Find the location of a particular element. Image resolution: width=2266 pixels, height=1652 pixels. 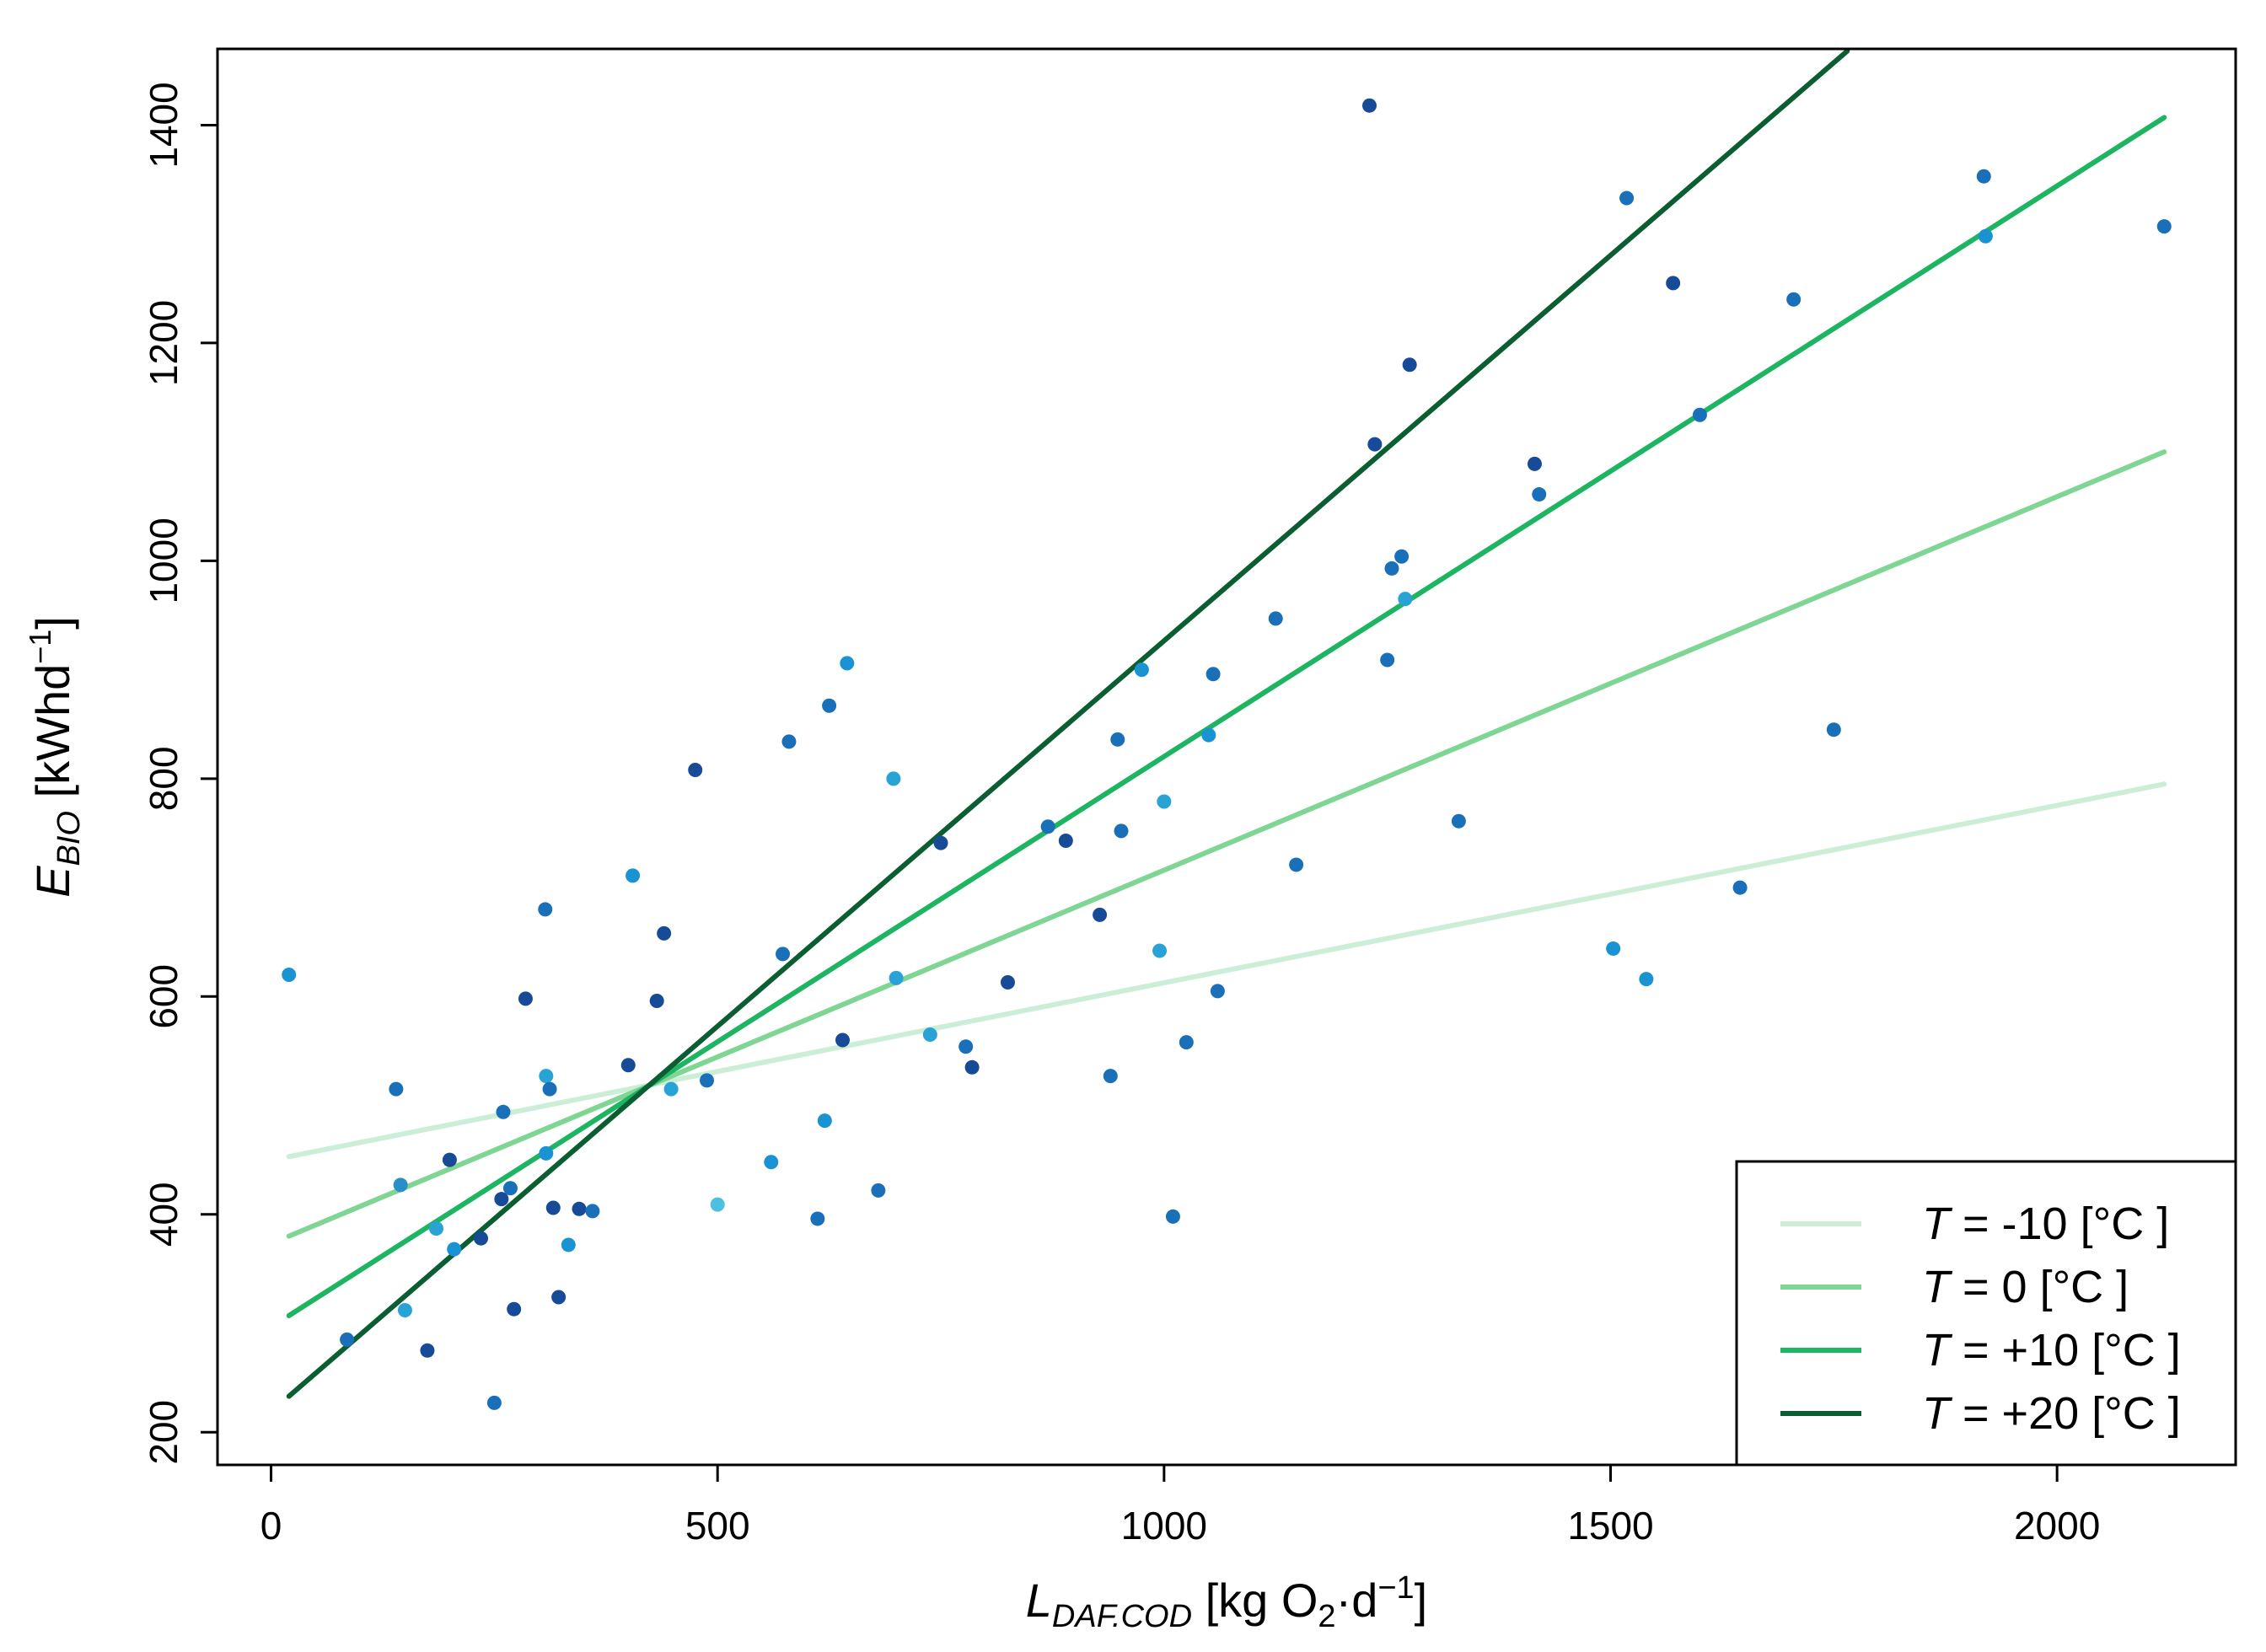

x-tick-label: 500 is located at coordinates (717, 1525).